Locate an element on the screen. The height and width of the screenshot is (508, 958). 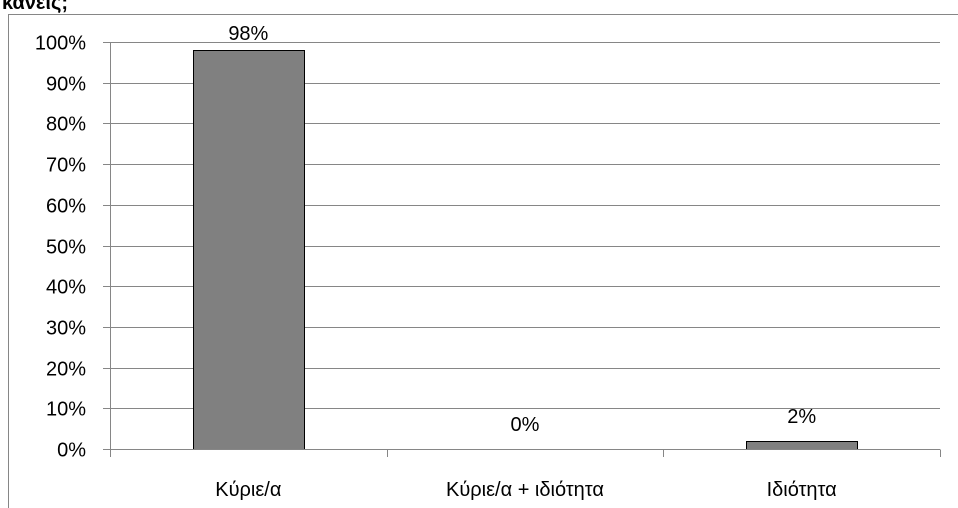
y-tick-label-100: 100% is located at coordinates (60, 44).